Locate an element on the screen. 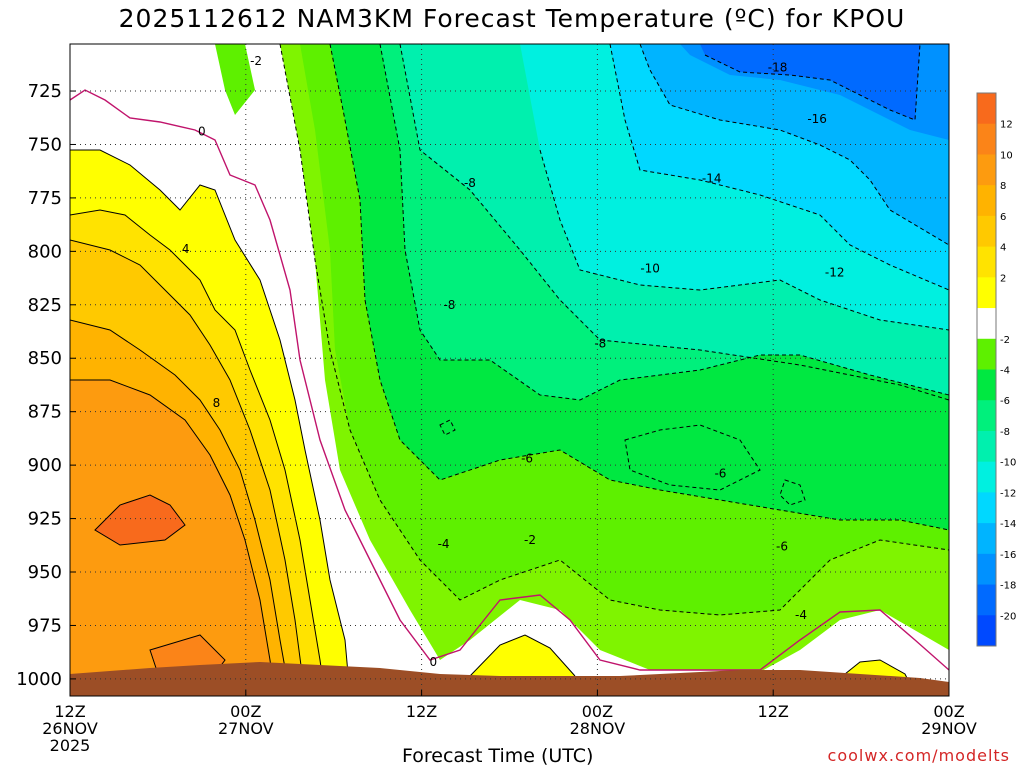  colorbar-label: -16 is located at coordinates (1008, 555).